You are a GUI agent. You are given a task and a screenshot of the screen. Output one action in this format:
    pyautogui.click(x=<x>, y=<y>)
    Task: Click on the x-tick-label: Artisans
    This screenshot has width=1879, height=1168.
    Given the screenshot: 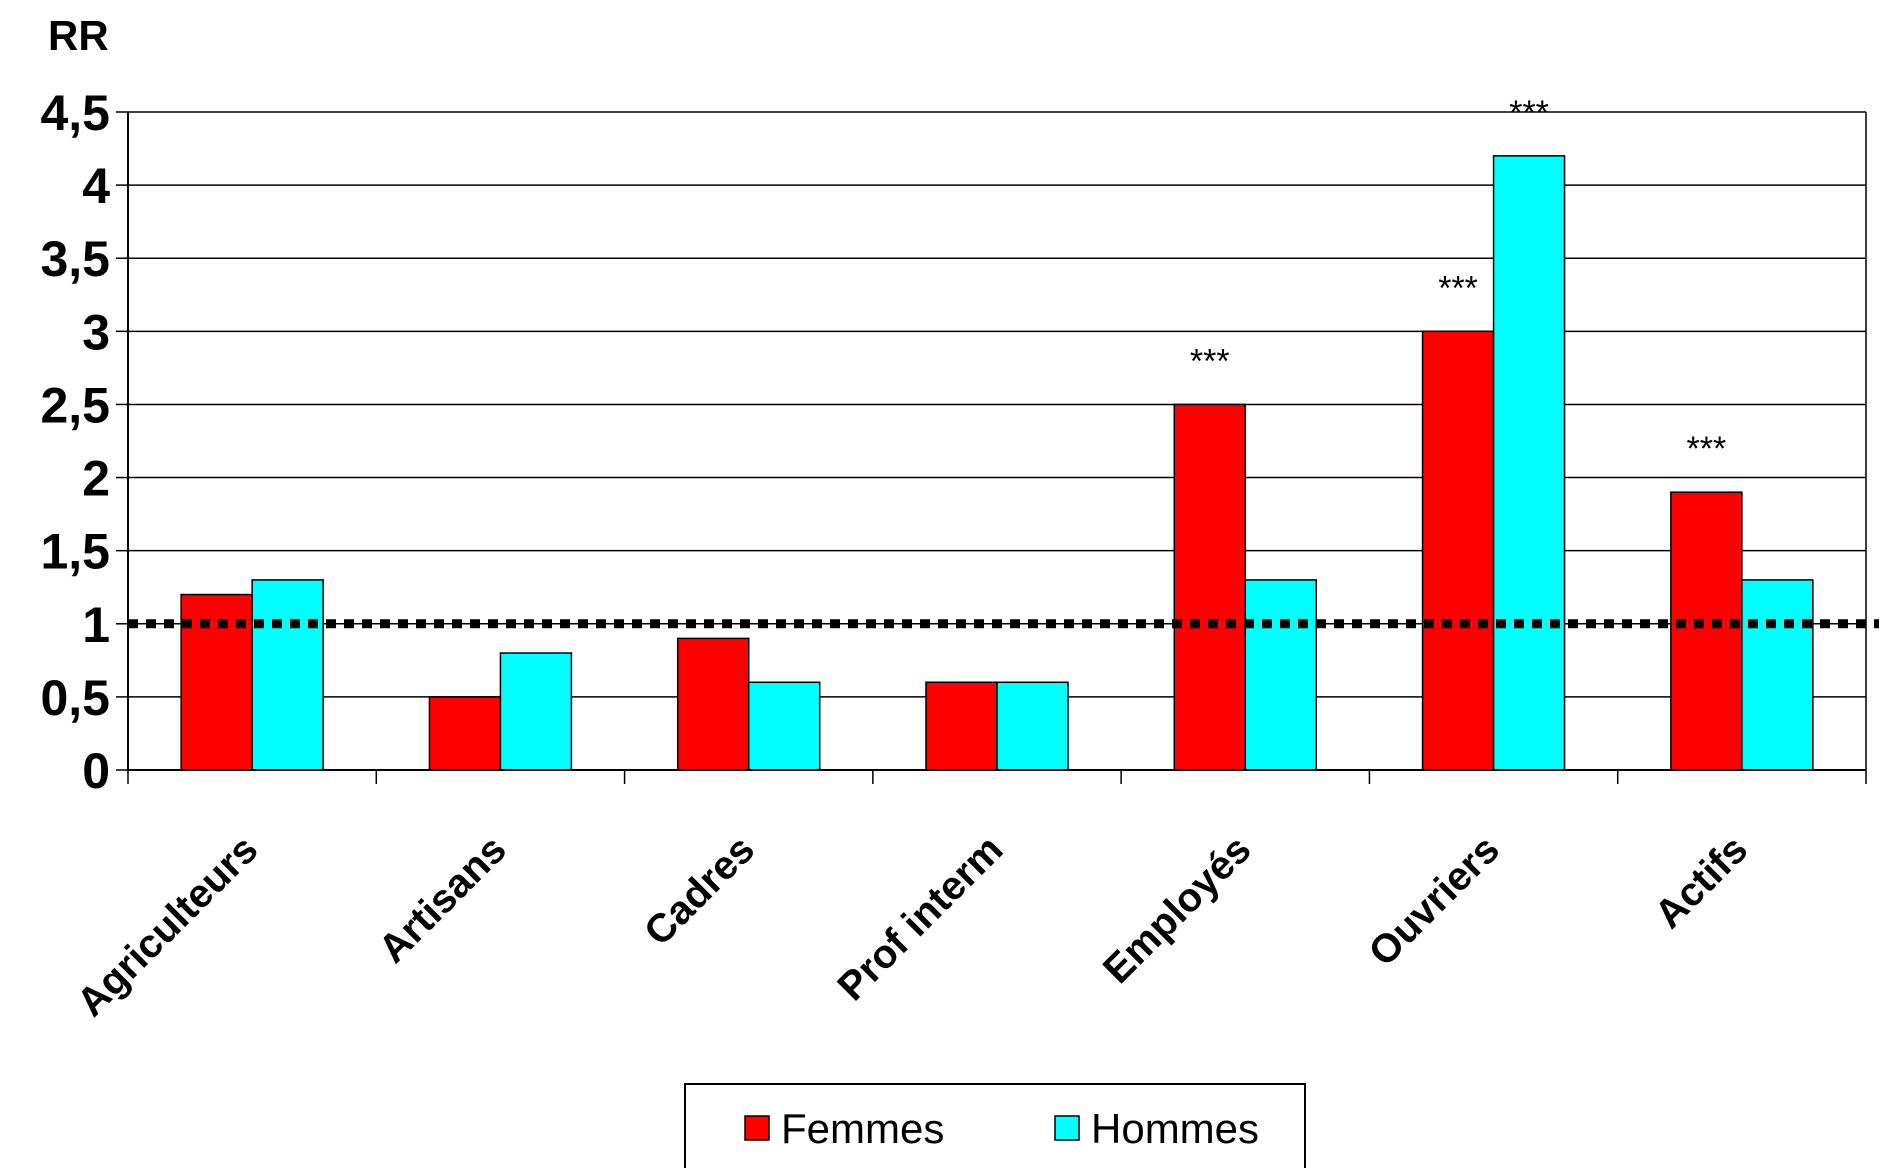 What is the action you would take?
    pyautogui.click(x=442, y=899)
    